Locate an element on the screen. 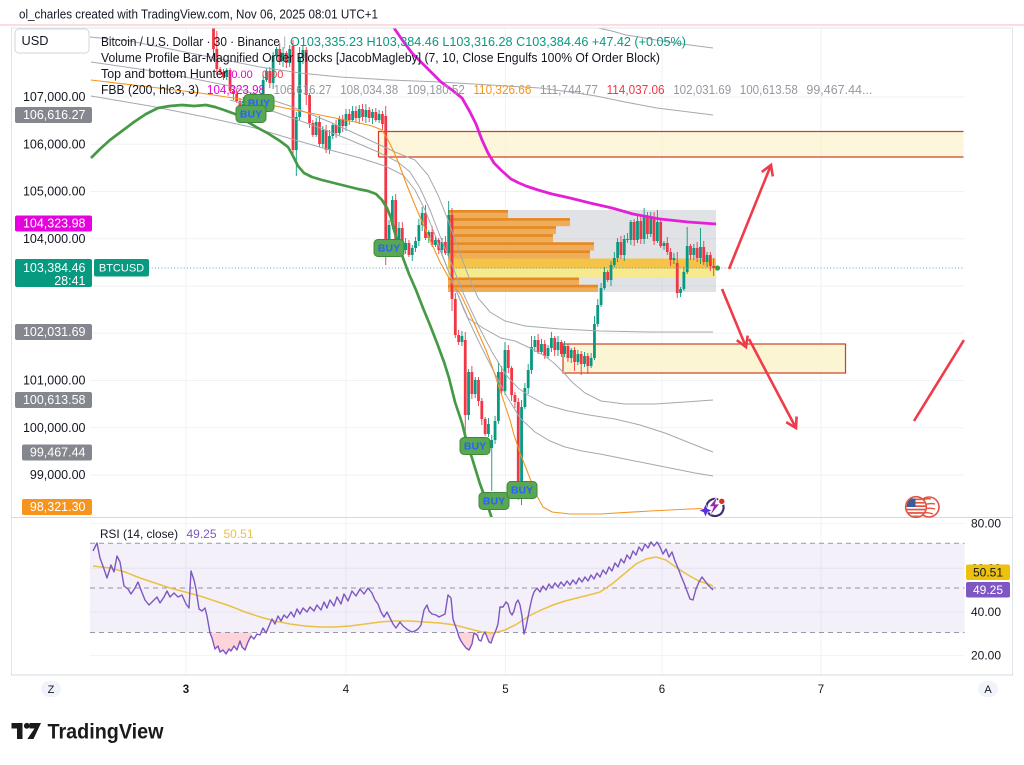  svg-text: 103,384.46 is located at coordinates (54, 268).